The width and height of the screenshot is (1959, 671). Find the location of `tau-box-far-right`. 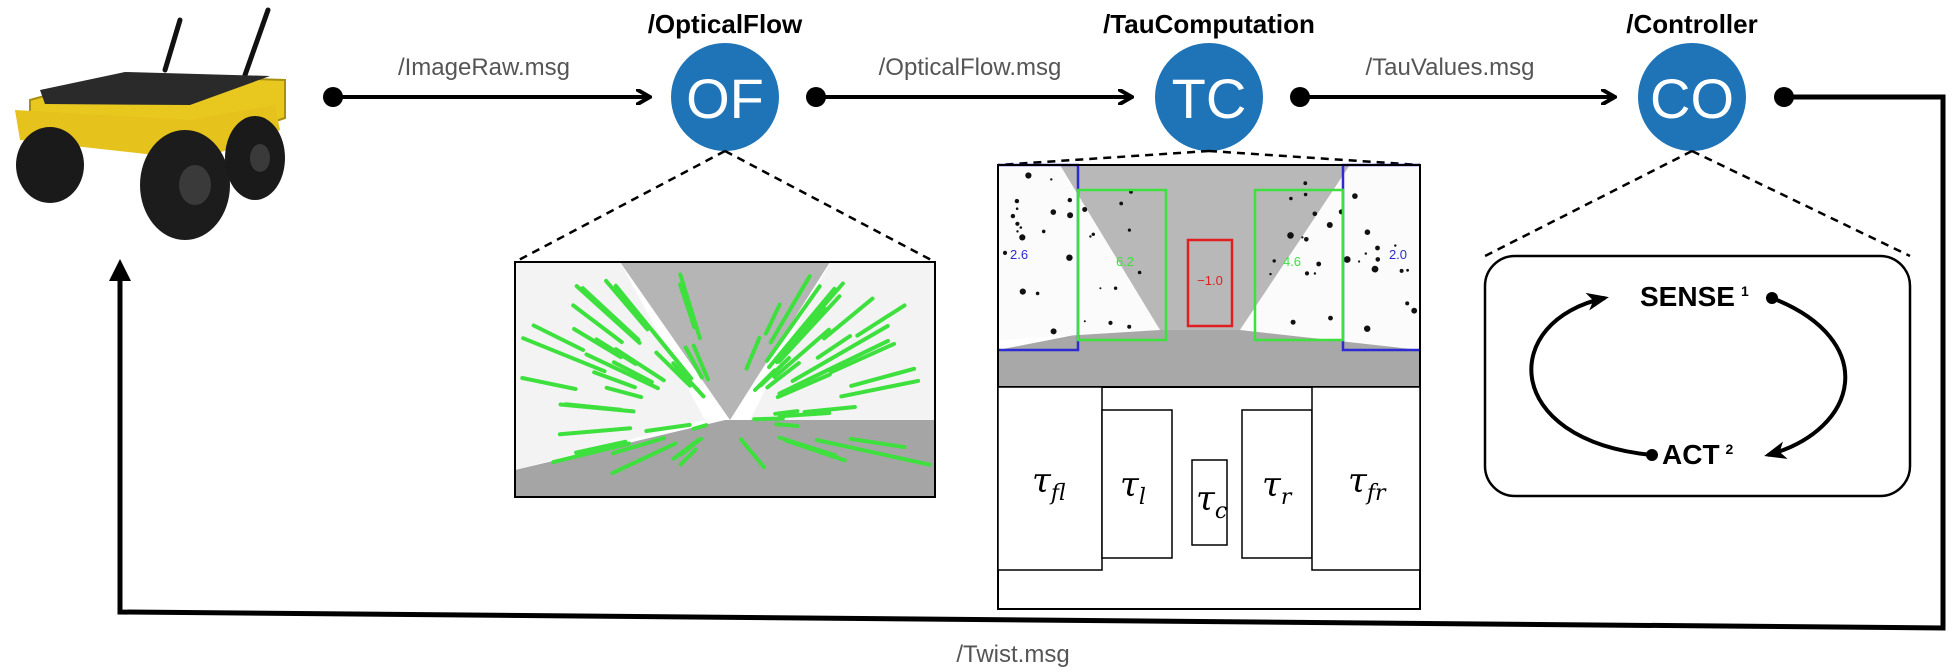

tau-box-far-right is located at coordinates (1366, 478).